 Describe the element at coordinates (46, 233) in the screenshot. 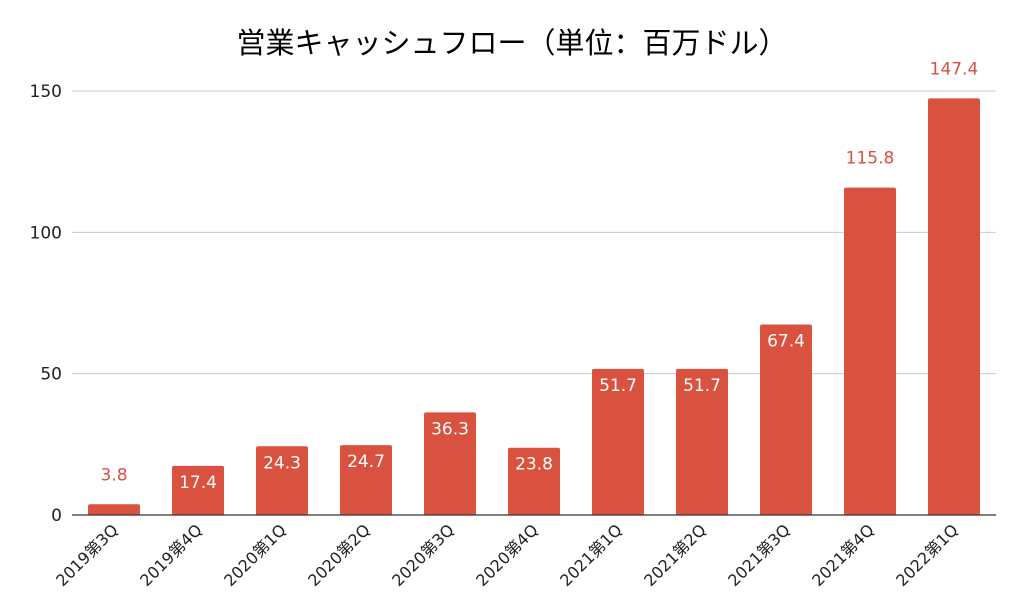

I see `y-tick-label: 100` at that location.